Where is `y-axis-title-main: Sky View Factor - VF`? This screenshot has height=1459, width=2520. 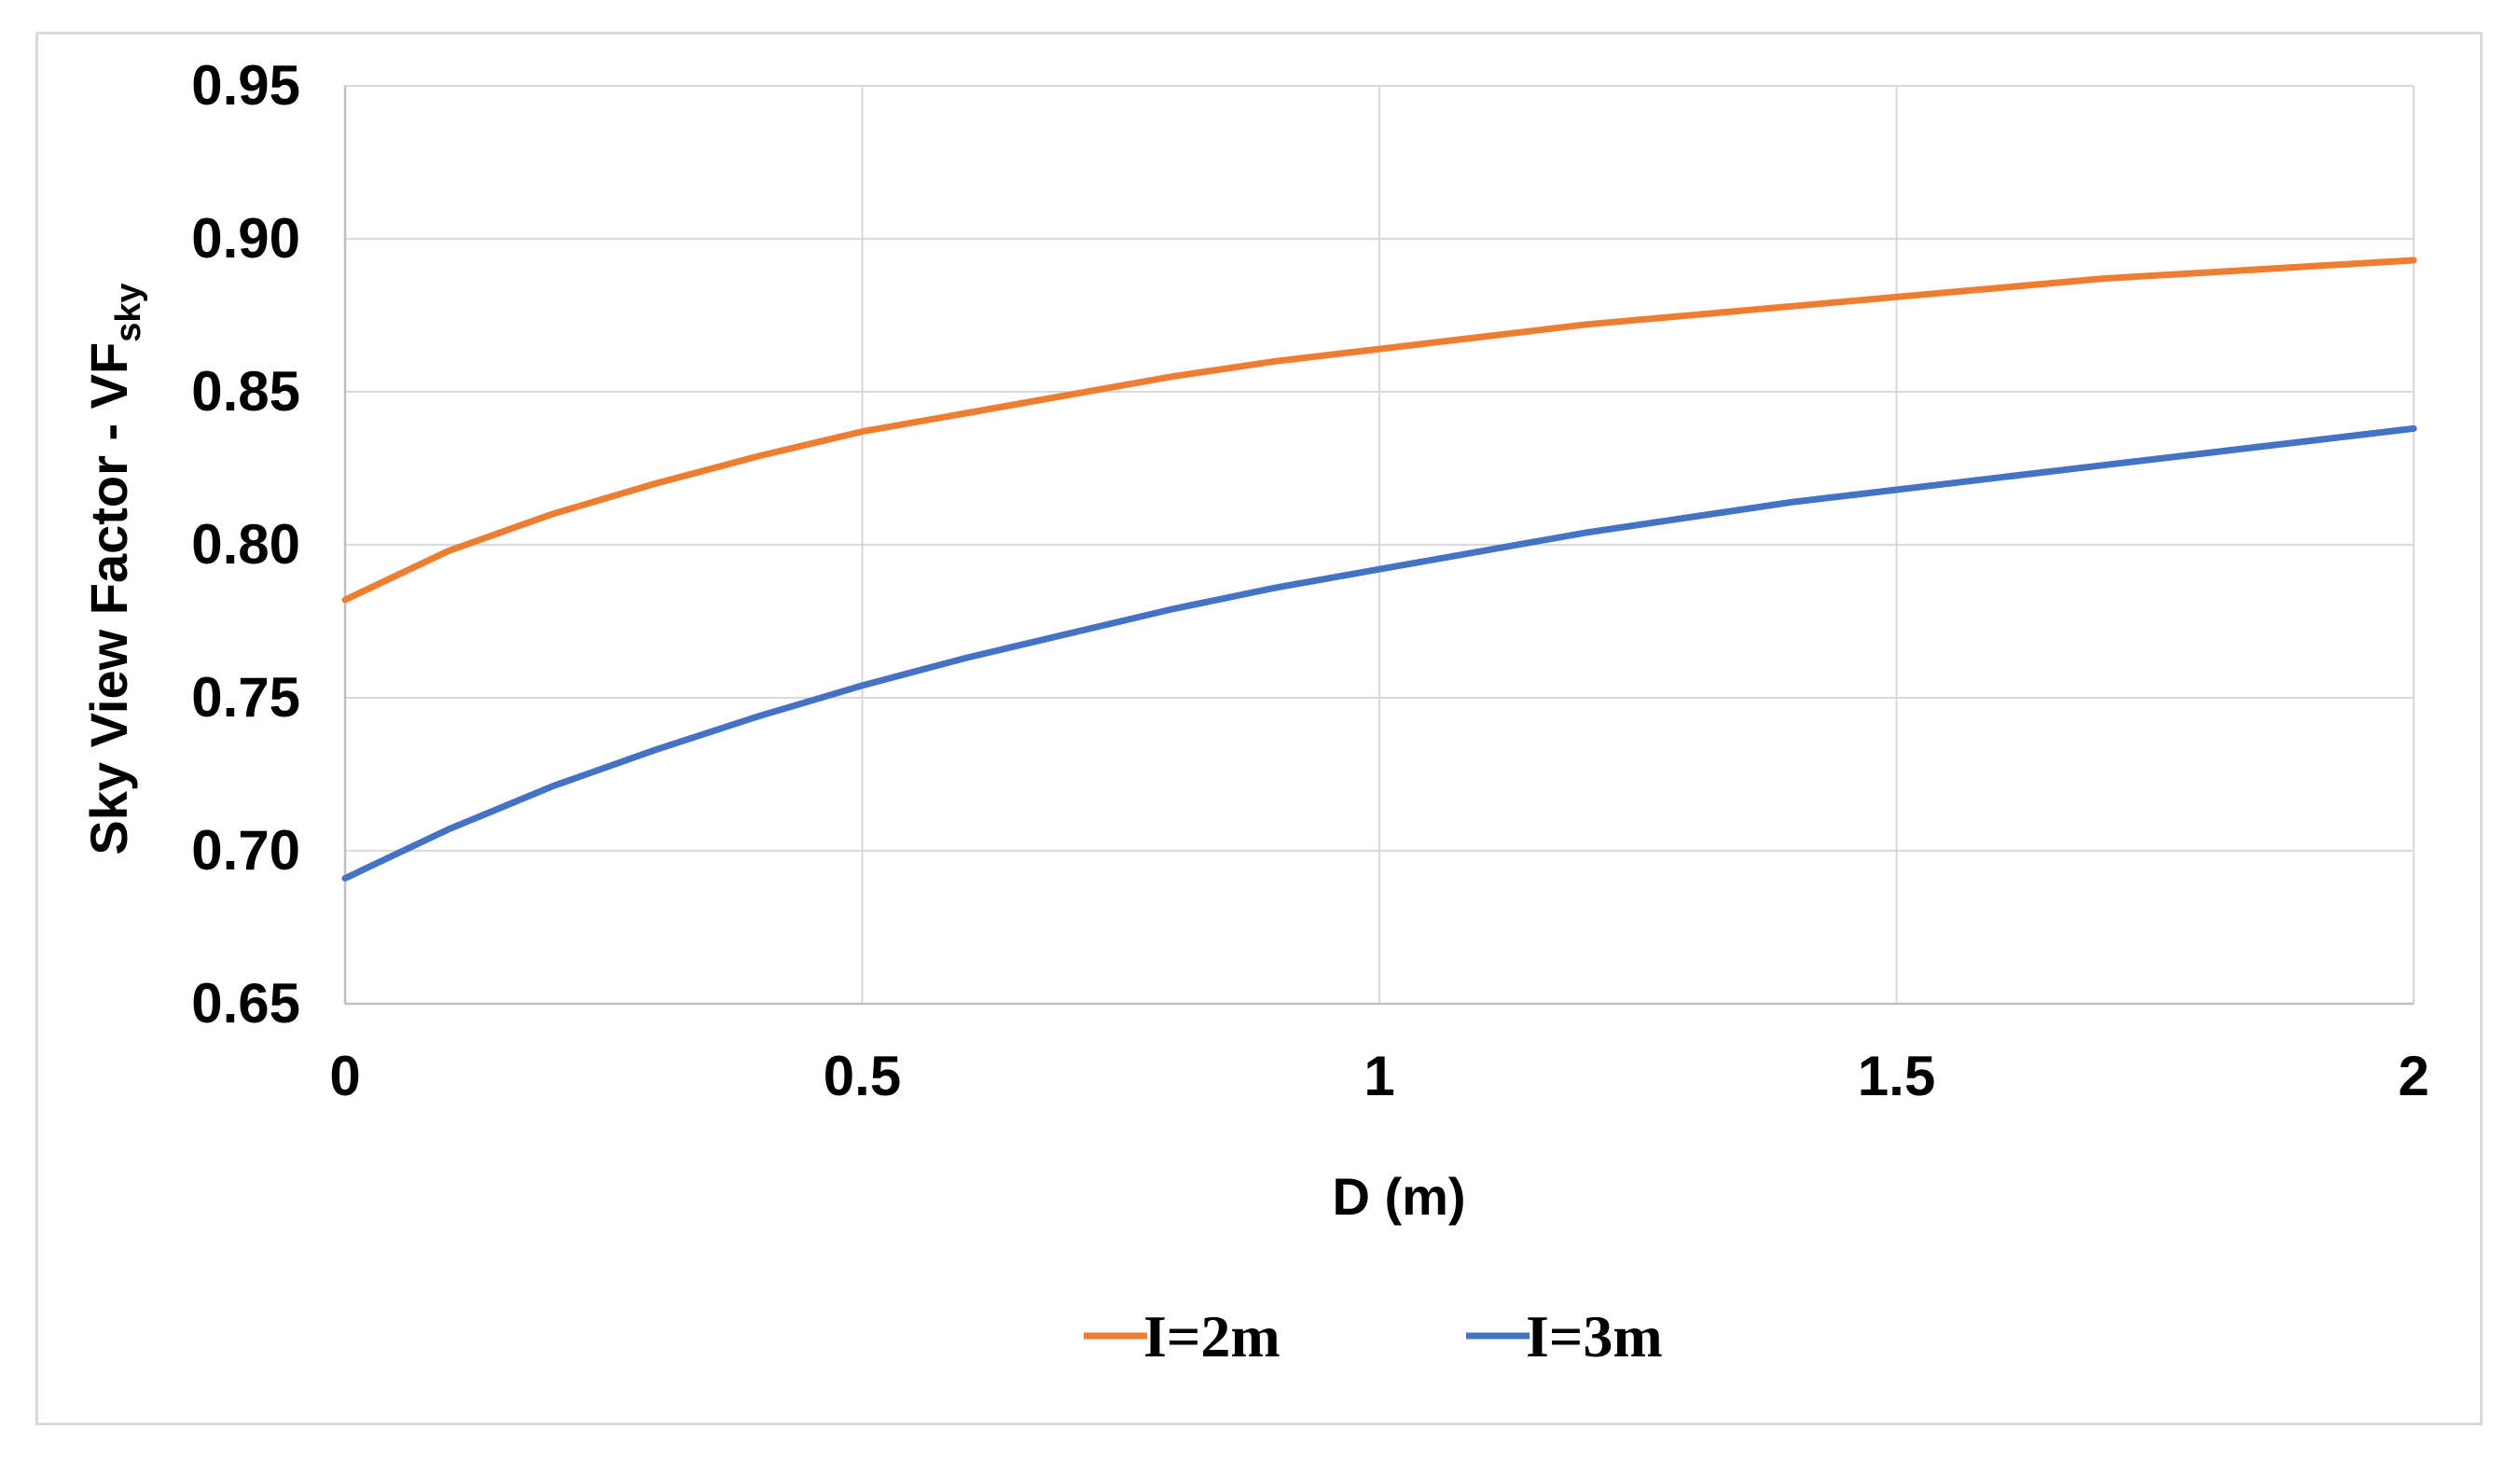
y-axis-title-main: Sky View Factor - VF is located at coordinates (108, 598).